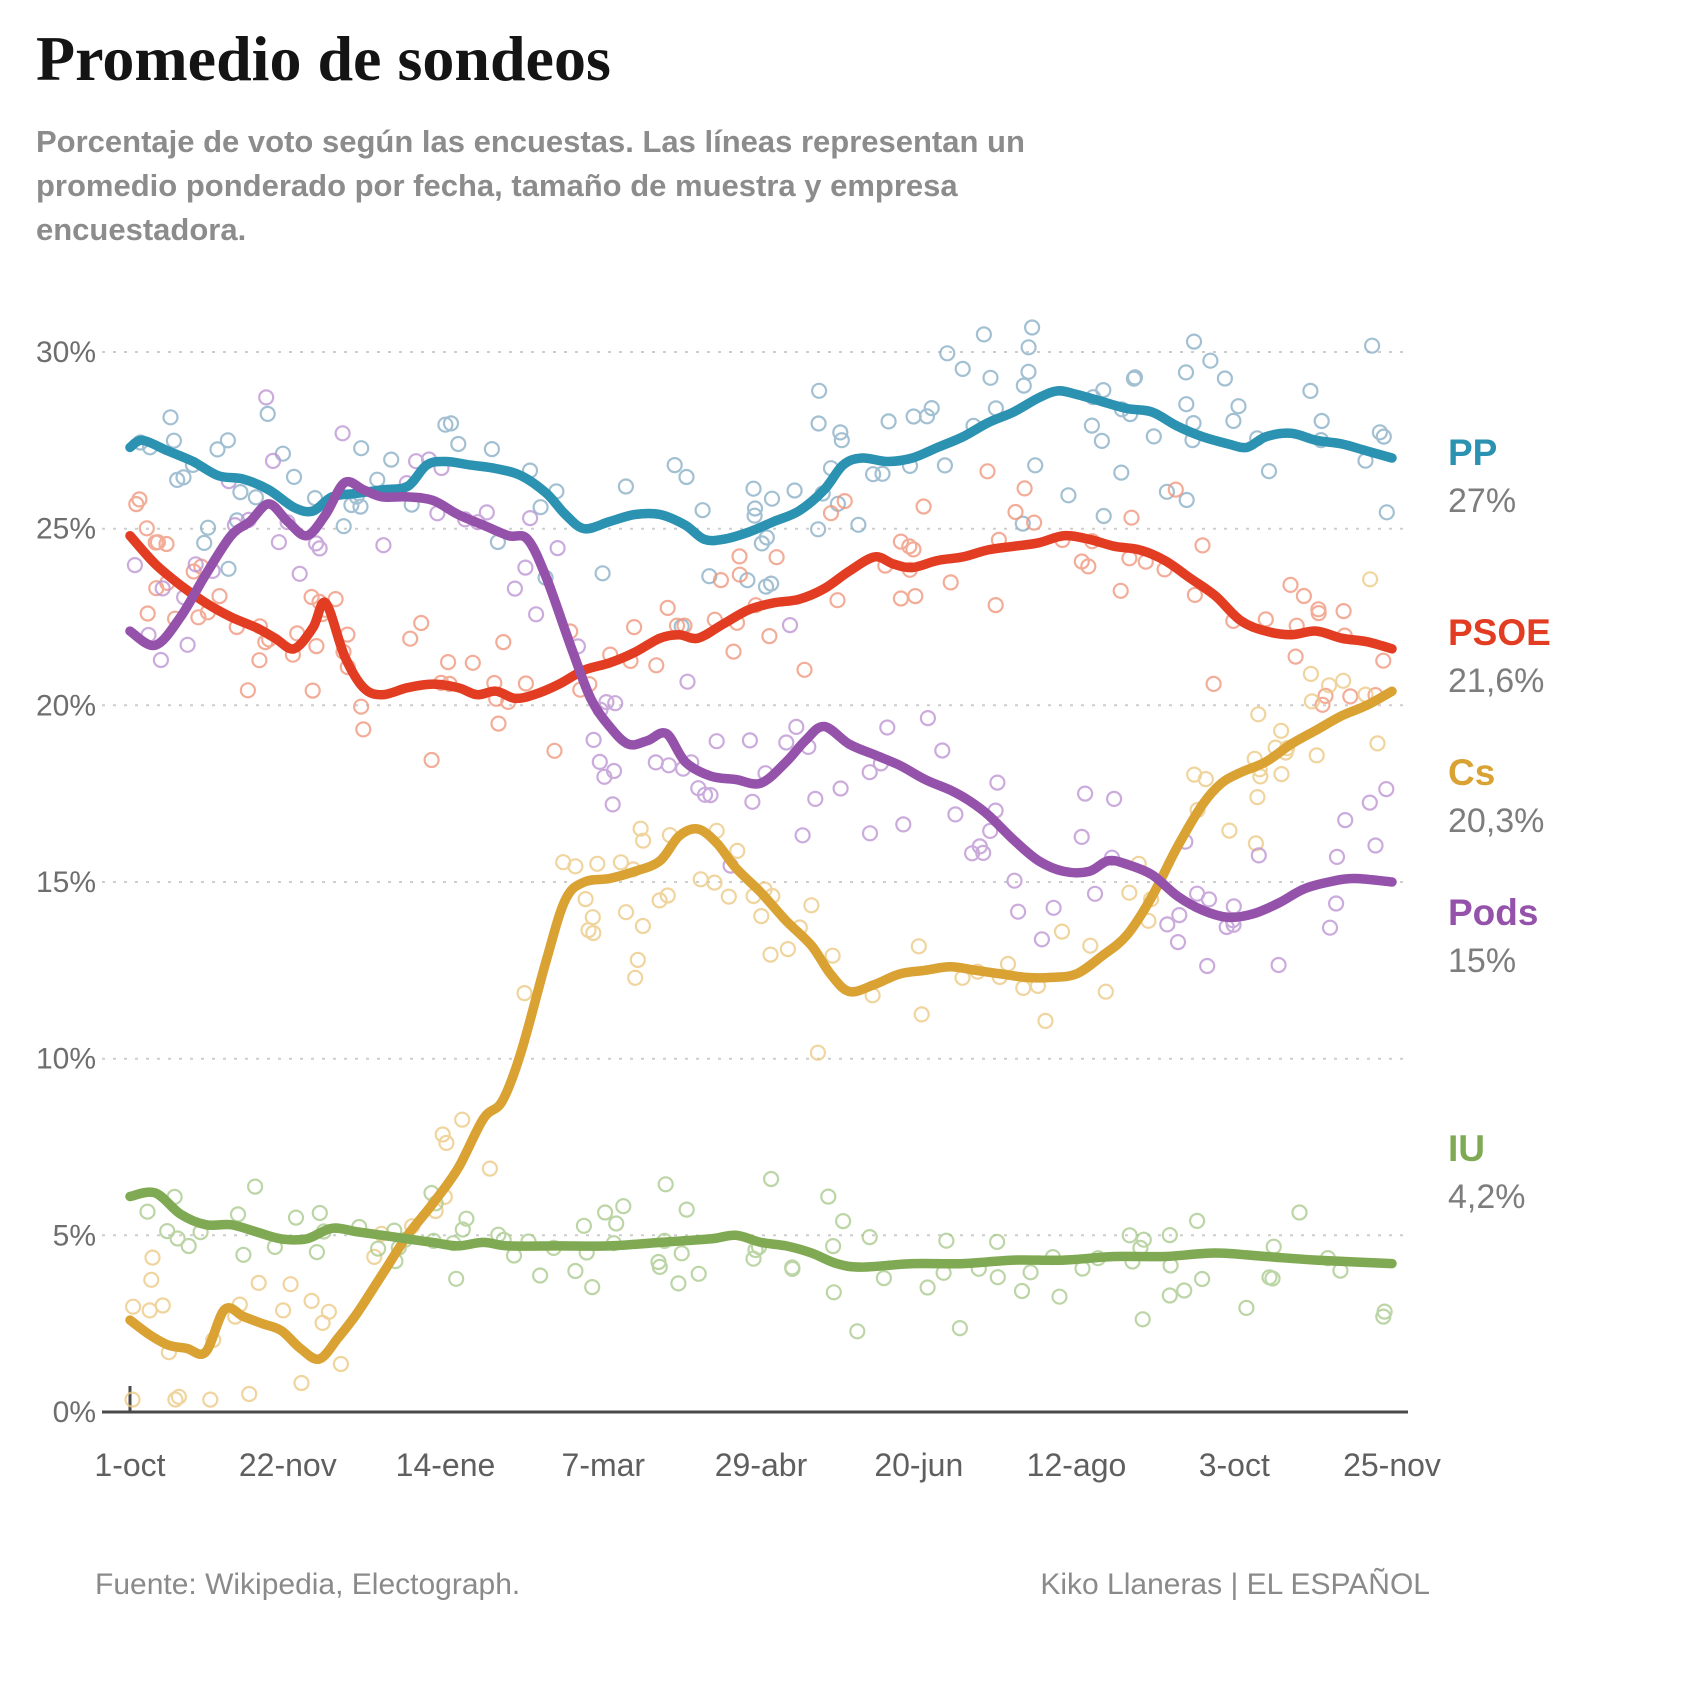  What do you see at coordinates (323, 58) in the screenshot?
I see `chart-title: Promedio de sondeos` at bounding box center [323, 58].